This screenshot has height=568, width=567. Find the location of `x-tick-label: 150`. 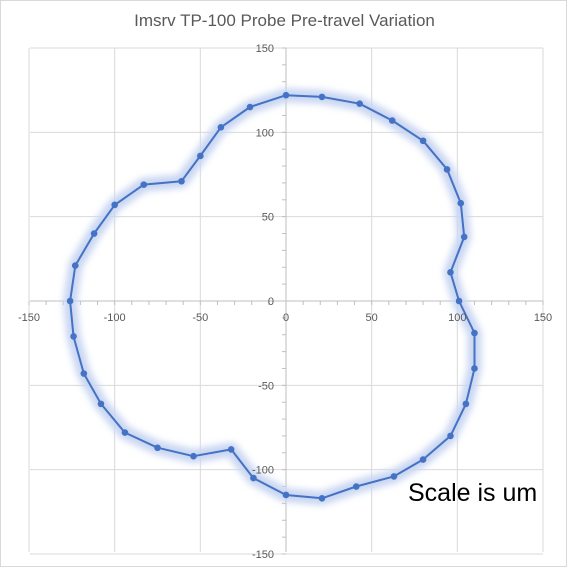

x-tick-label: 150 is located at coordinates (543, 318).